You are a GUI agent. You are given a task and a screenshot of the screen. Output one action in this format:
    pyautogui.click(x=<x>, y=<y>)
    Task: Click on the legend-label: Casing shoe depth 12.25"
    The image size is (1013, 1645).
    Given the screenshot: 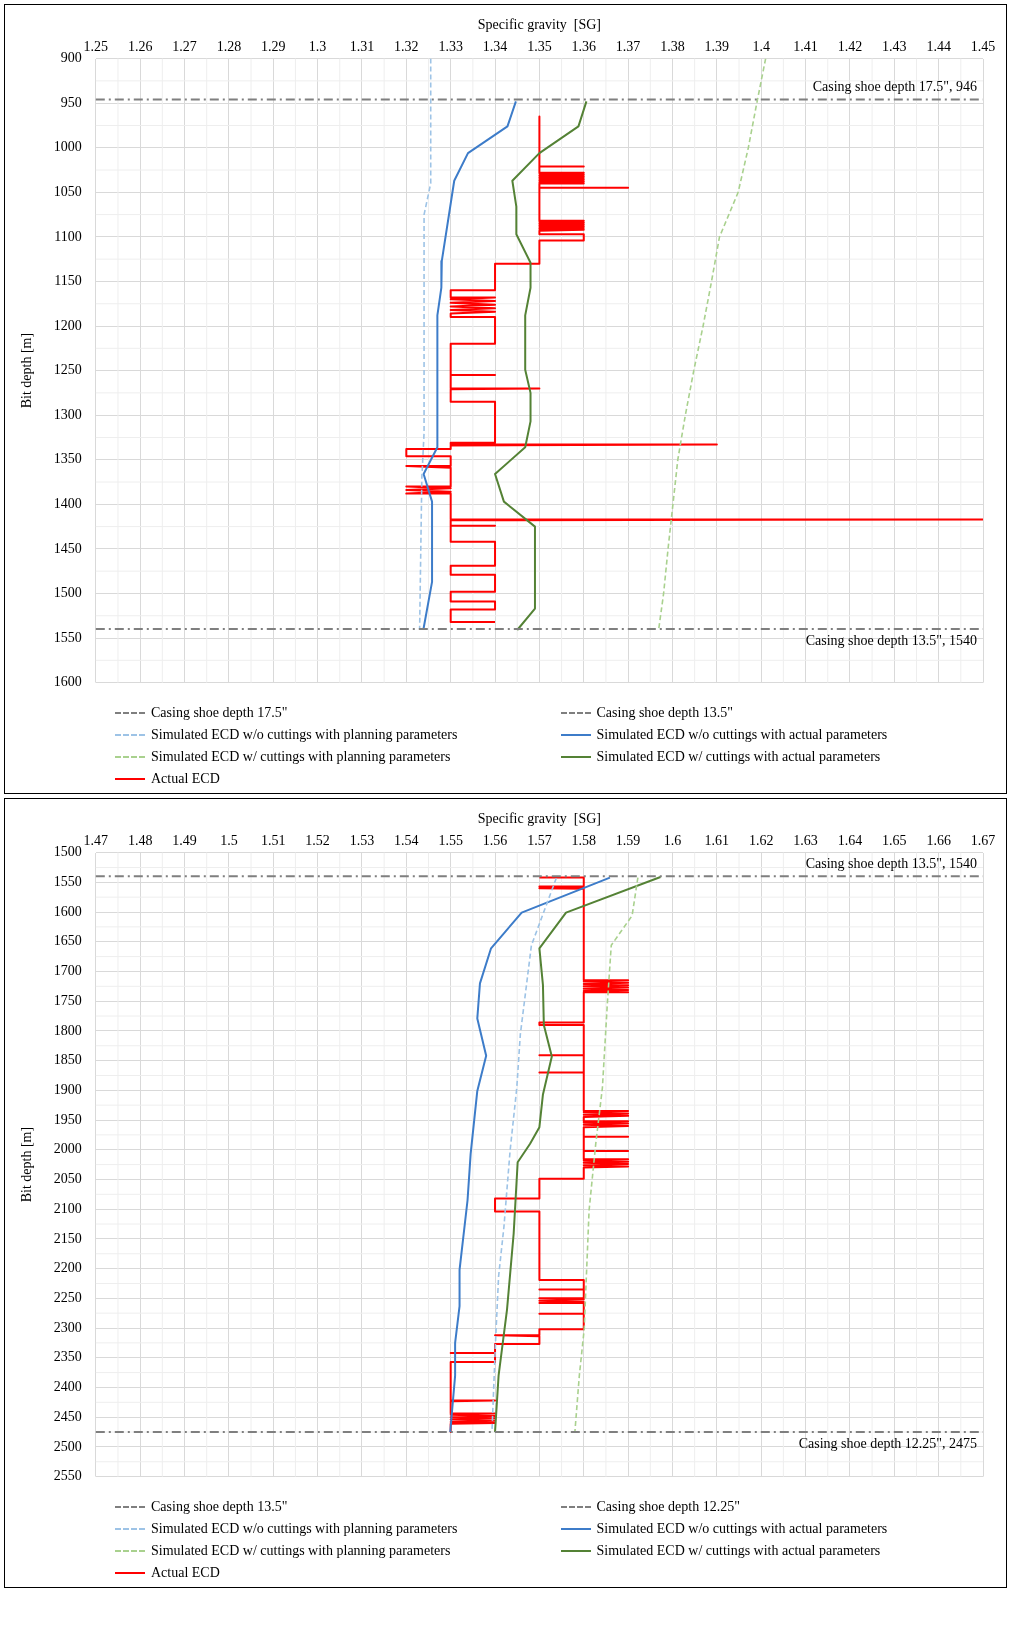 What is the action you would take?
    pyautogui.click(x=668, y=1507)
    